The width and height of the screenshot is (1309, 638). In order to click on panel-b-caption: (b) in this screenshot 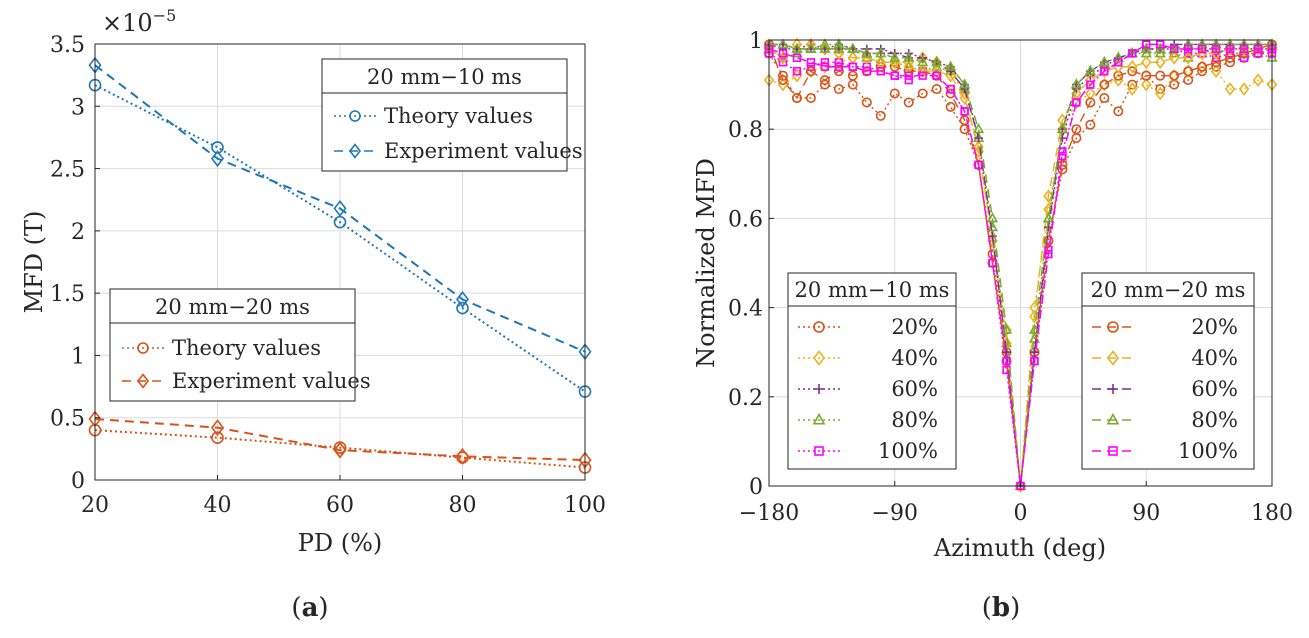, I will do `click(1001, 608)`.